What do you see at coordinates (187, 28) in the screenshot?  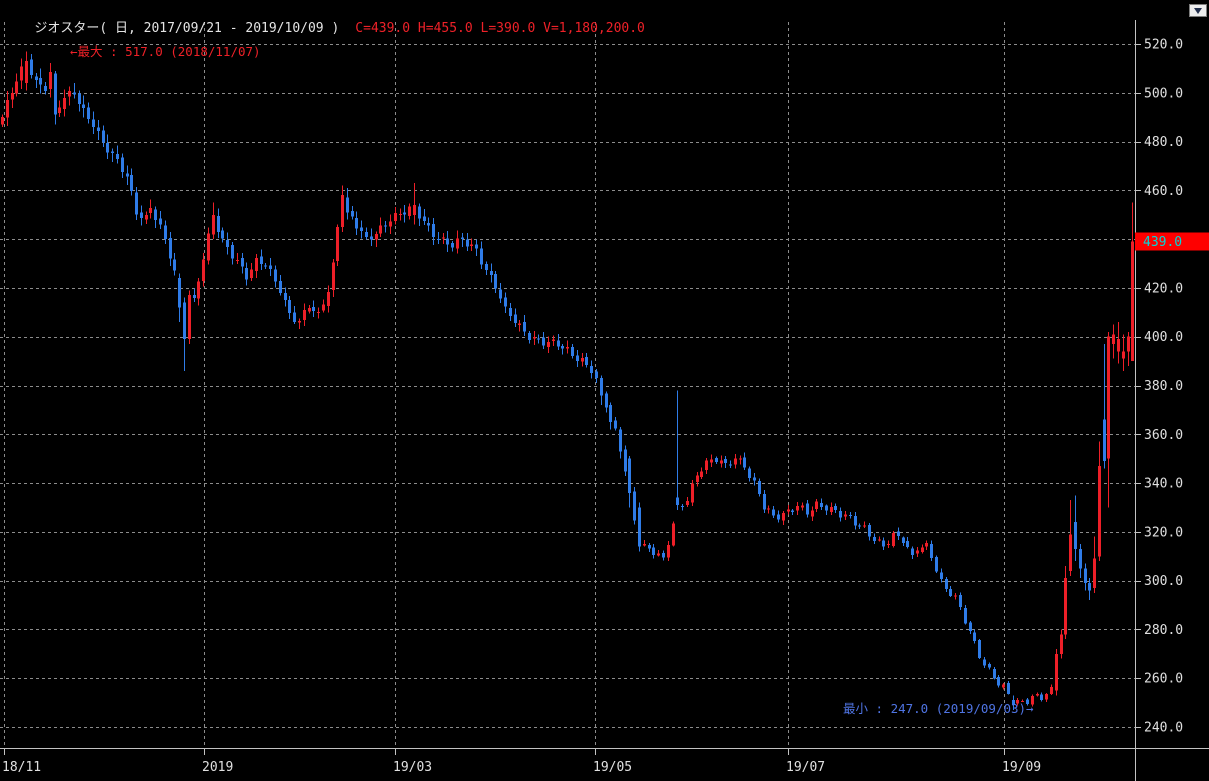 I see `chart-title: ジオスター( 日, 2017/09/21 - 2019/10/09 )` at bounding box center [187, 28].